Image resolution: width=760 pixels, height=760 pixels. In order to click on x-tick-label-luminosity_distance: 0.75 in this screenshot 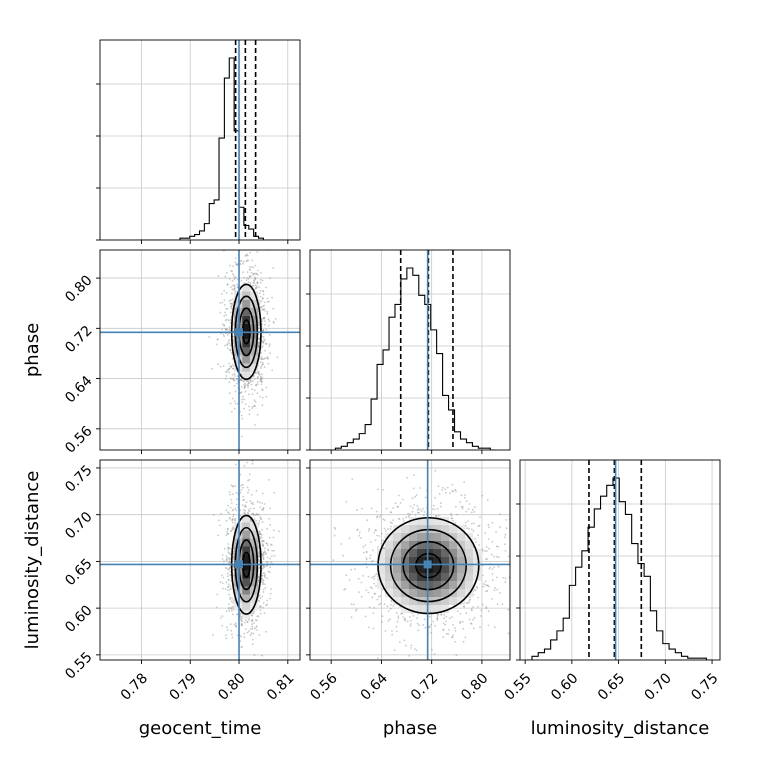, I will do `click(704, 686)`.